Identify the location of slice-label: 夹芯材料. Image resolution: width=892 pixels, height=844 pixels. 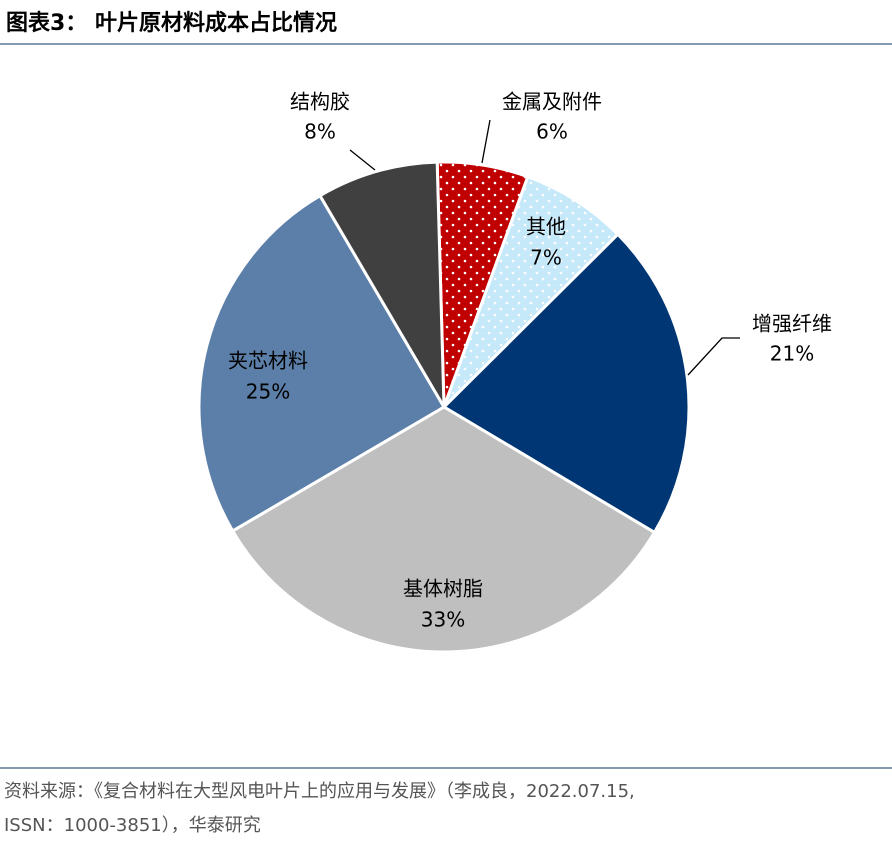
(268, 361).